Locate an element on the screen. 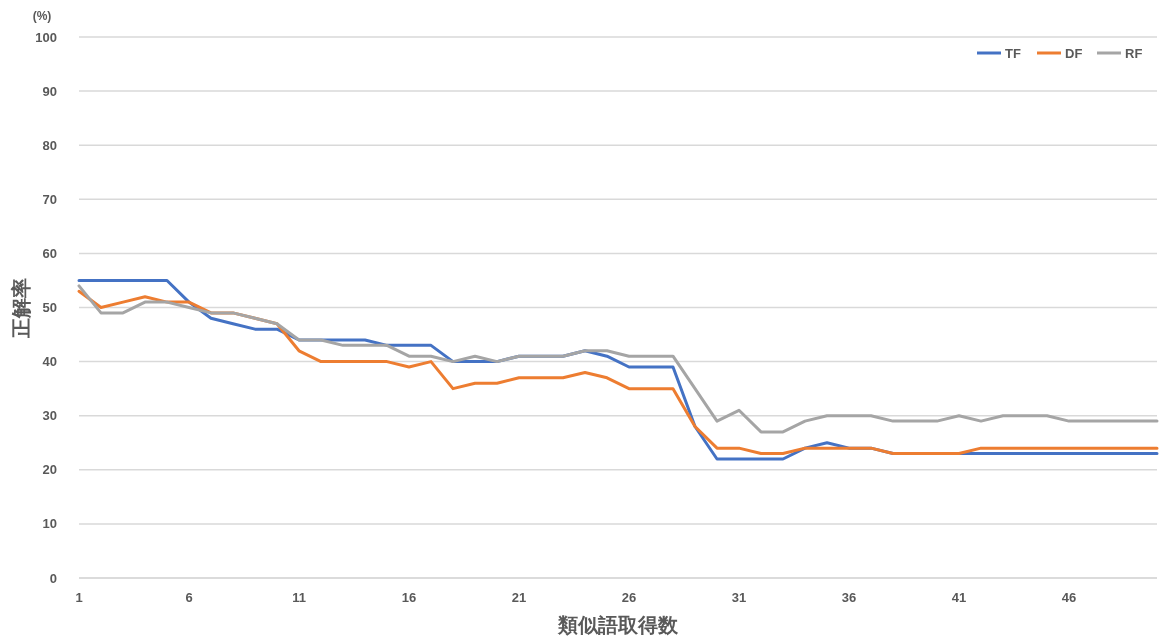  y-tick-label: 100 is located at coordinates (46, 37).